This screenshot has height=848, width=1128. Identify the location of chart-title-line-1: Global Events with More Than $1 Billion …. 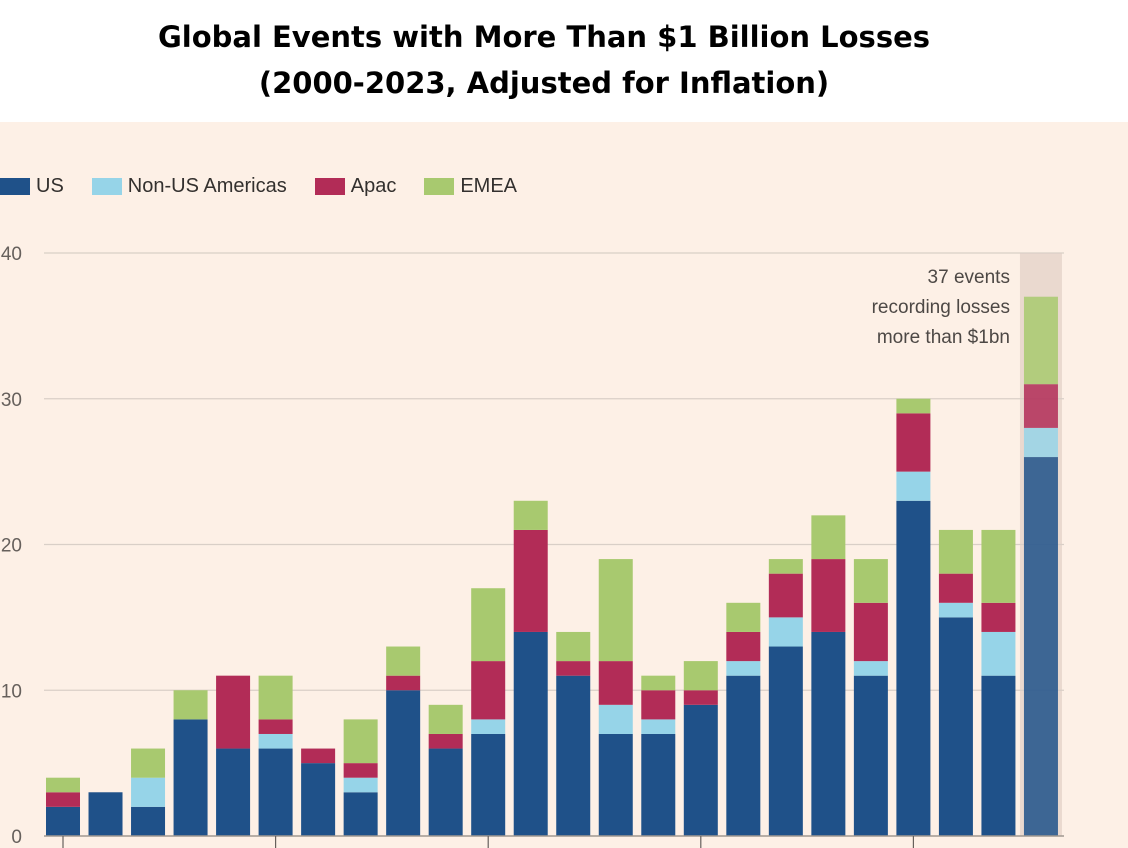
(544, 37).